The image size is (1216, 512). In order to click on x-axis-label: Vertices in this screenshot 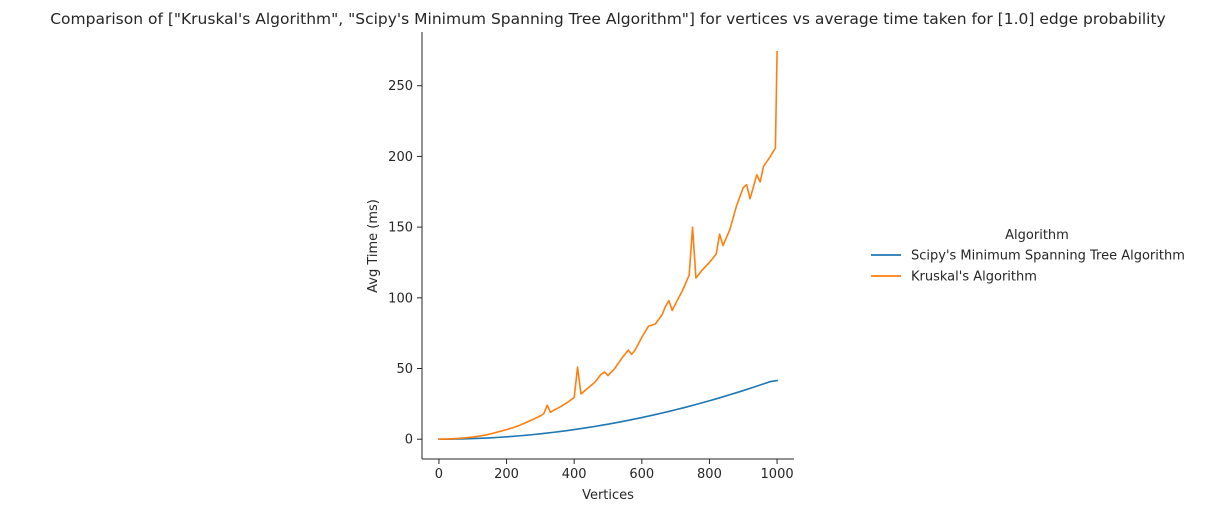, I will do `click(608, 495)`.